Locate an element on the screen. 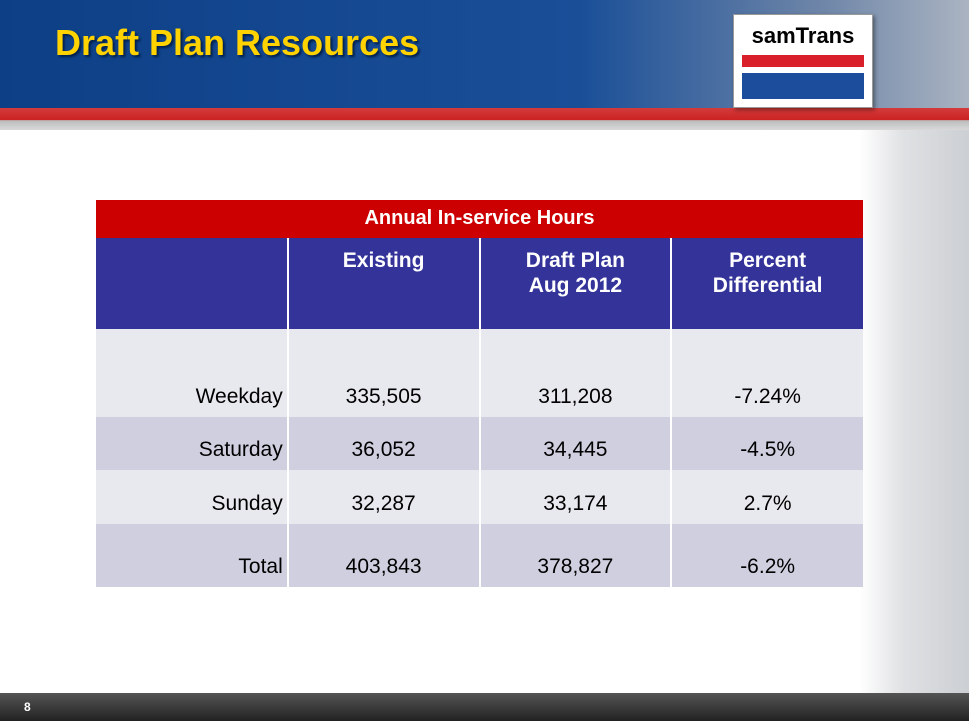  header-line: Differential is located at coordinates (767, 285).